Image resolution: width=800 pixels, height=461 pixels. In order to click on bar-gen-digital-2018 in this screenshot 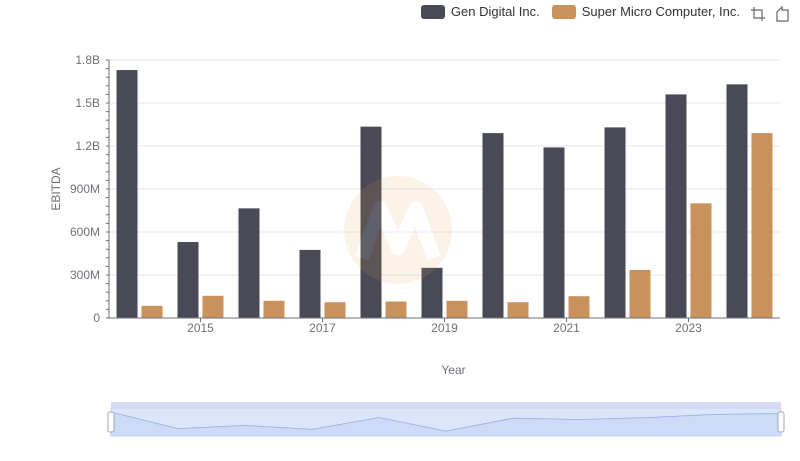, I will do `click(371, 222)`.